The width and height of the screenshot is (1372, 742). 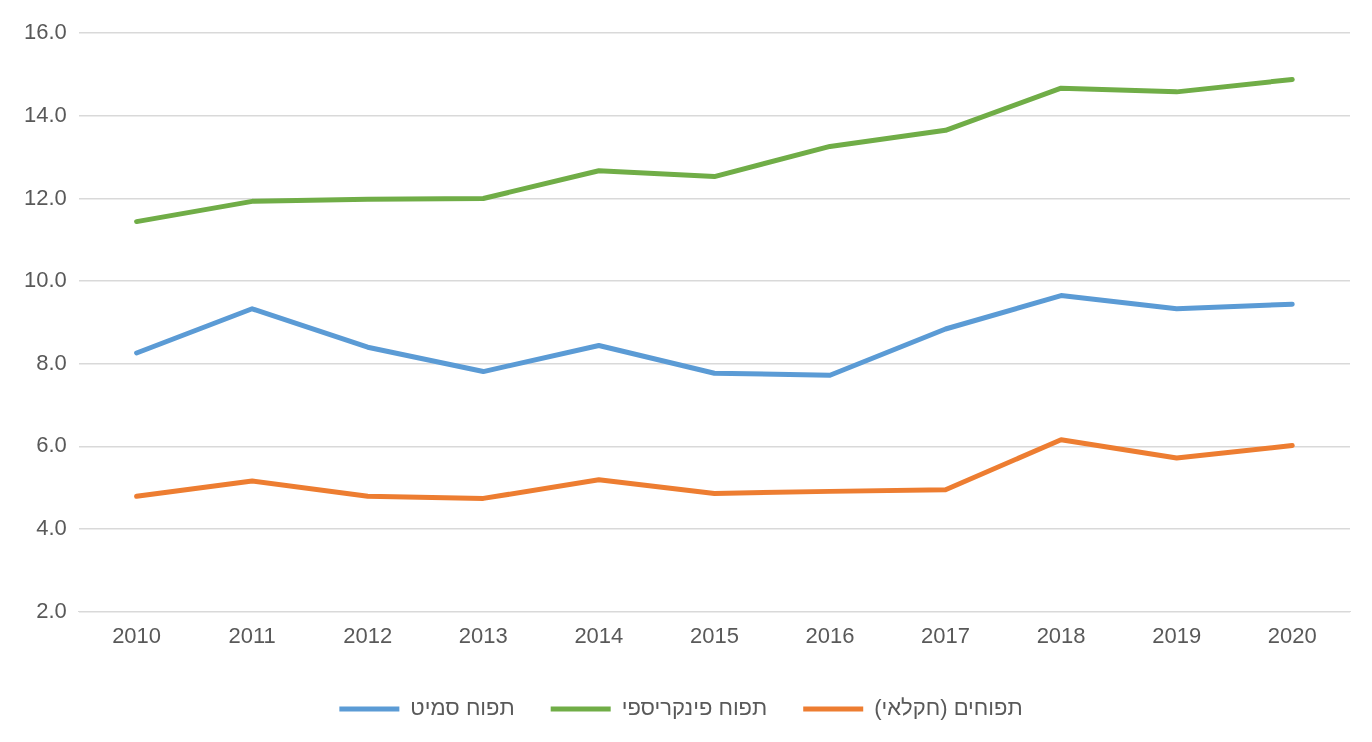 I want to click on x-tick-label: 2012, so click(x=368, y=635).